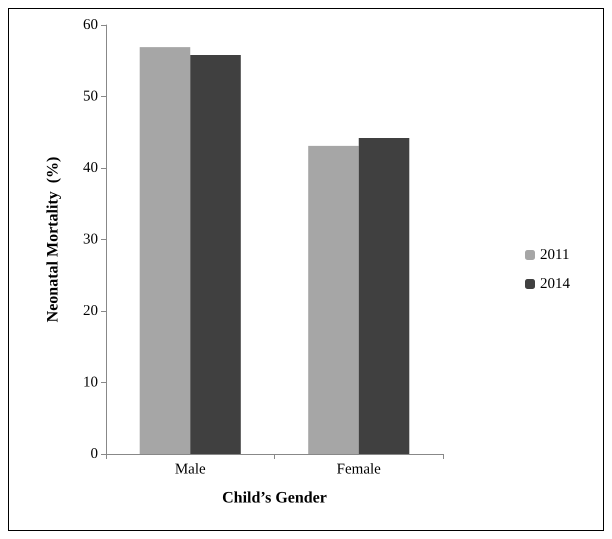  I want to click on x-axis-title: Child’s Gender, so click(274, 498).